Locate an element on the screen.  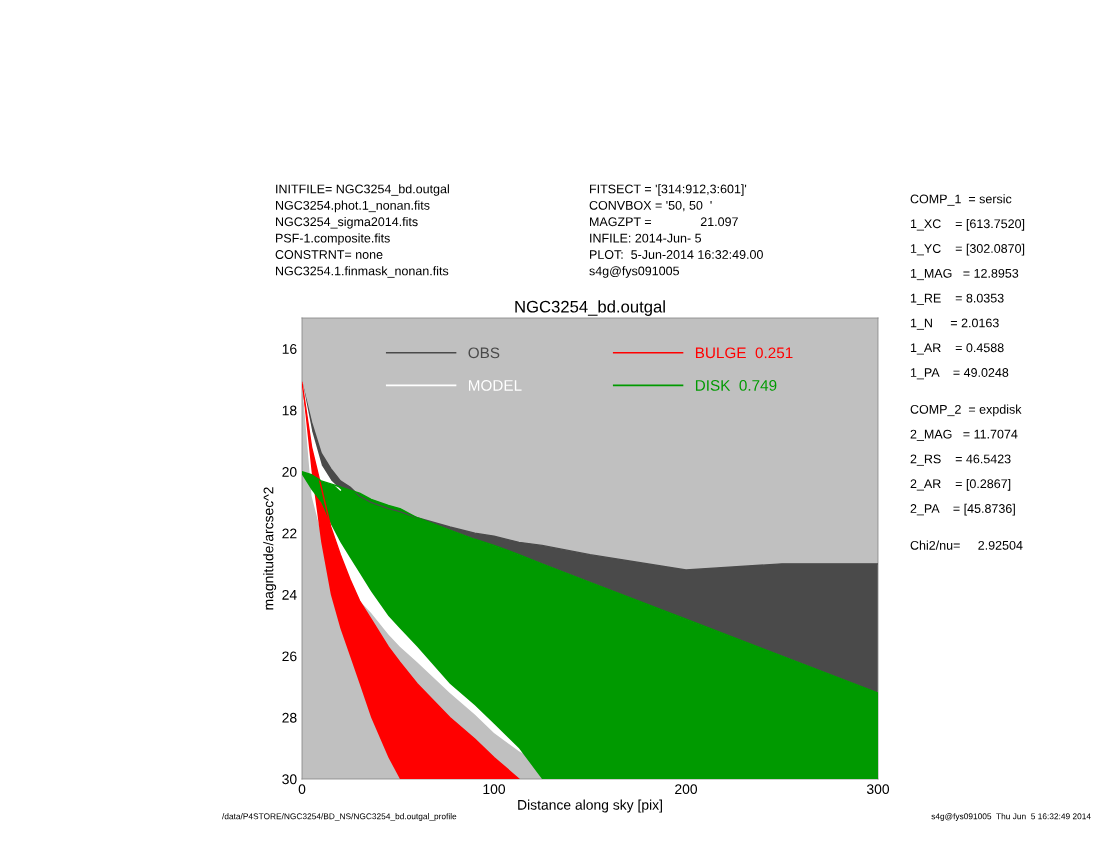
text: /data/P4STORE/NGC3254/BD_NS/NGC3254_bd.outgal_profile is located at coordinates (339, 817).